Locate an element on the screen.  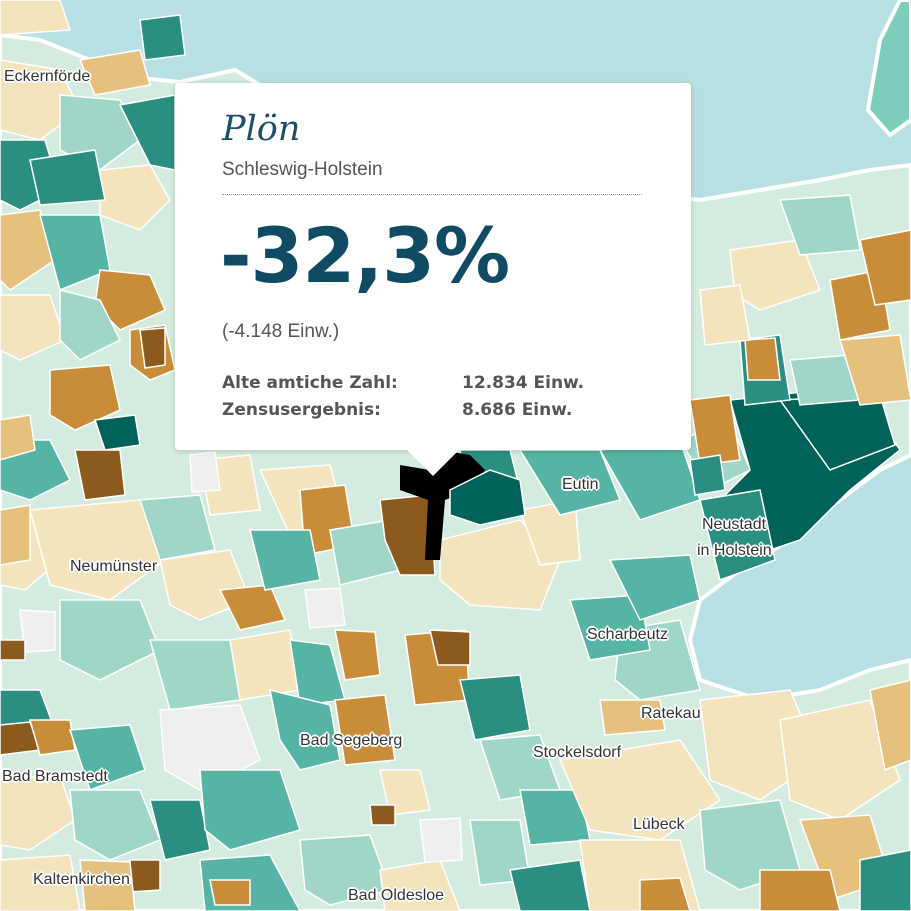
selected-municipality is located at coordinates (452, 513).